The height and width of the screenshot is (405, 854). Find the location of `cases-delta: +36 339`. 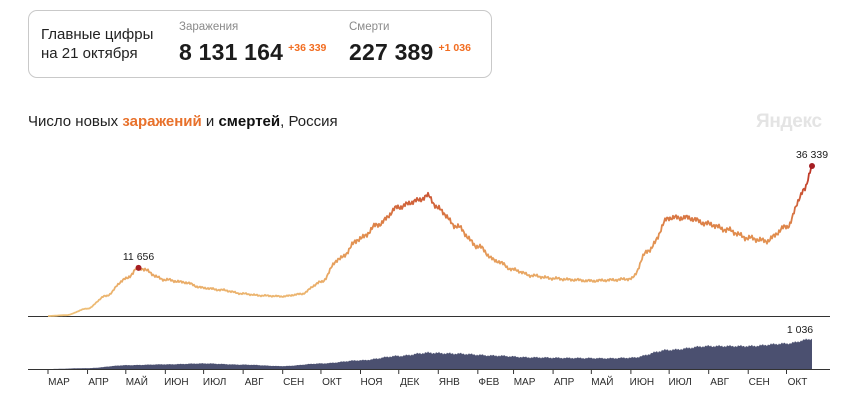

cases-delta: +36 339 is located at coordinates (307, 48).